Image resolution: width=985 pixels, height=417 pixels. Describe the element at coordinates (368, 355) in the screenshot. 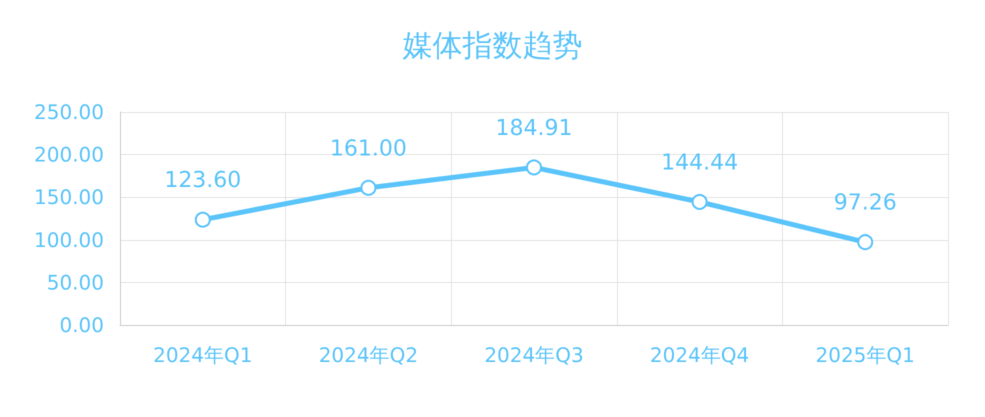

I see `x-tick-label: 2024年Q2` at that location.